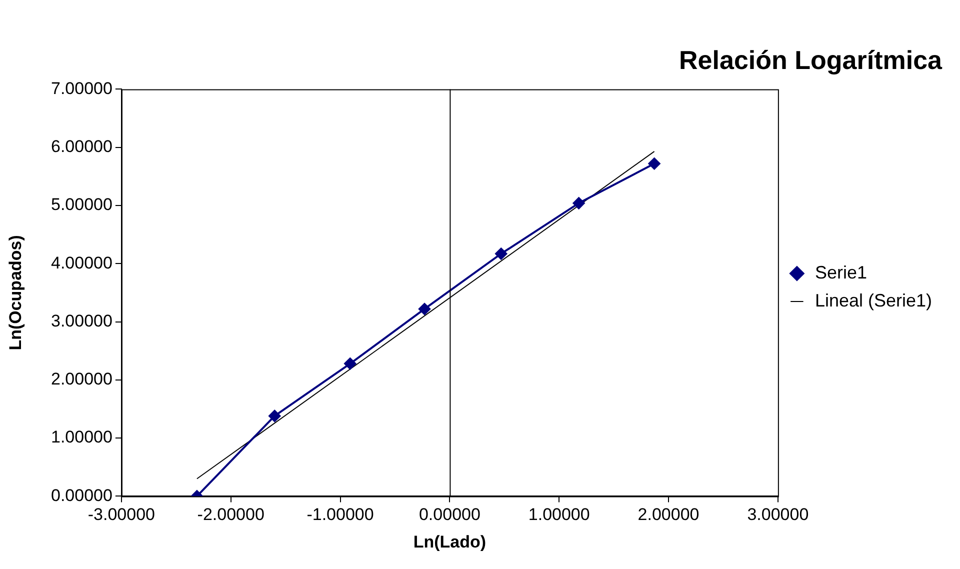 This screenshot has height=569, width=960. Describe the element at coordinates (81, 88) in the screenshot. I see `y-tick-label: 7.00000` at that location.